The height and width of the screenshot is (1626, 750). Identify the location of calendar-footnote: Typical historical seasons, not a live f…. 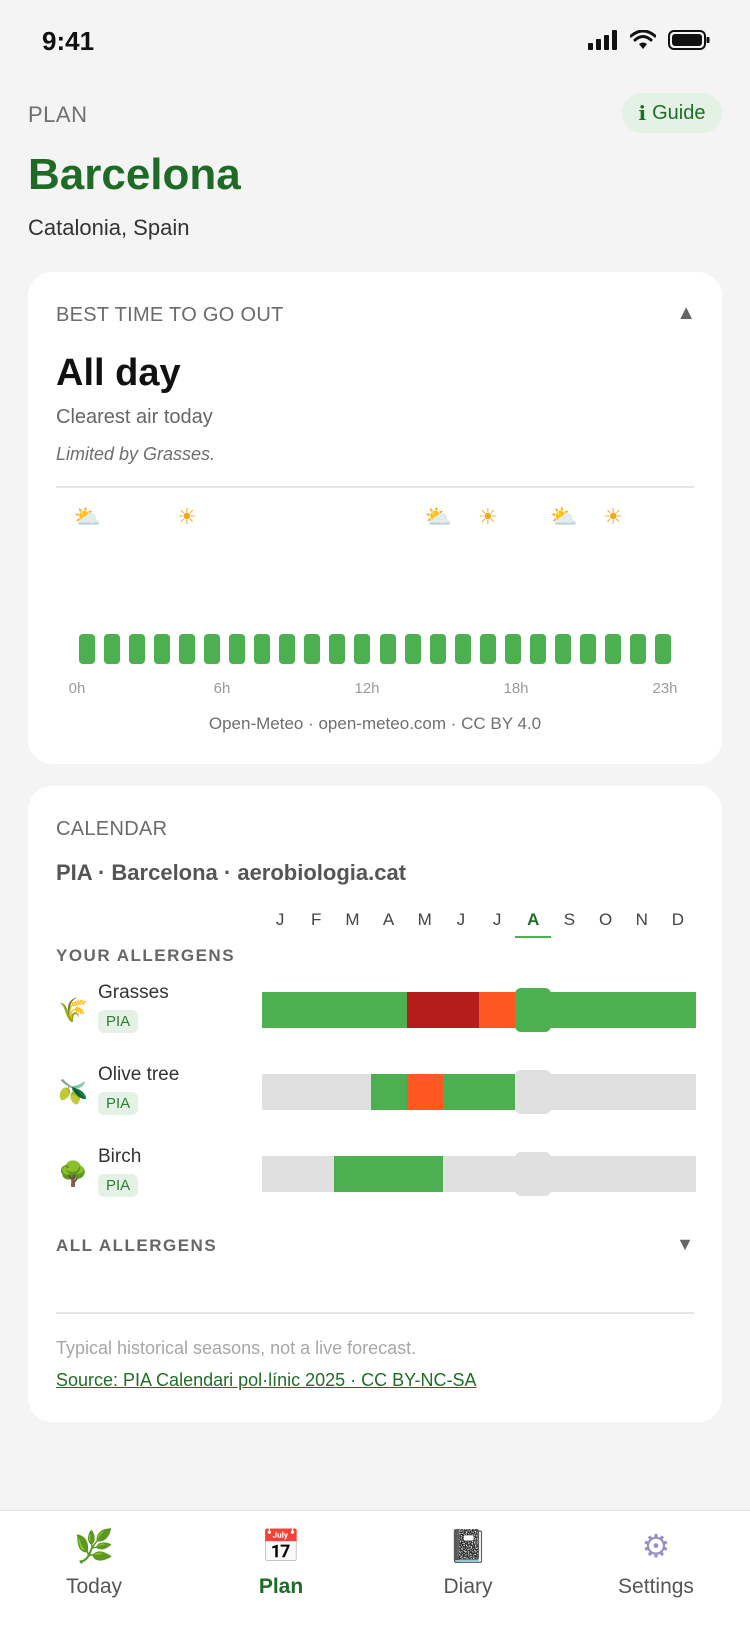
(236, 1348).